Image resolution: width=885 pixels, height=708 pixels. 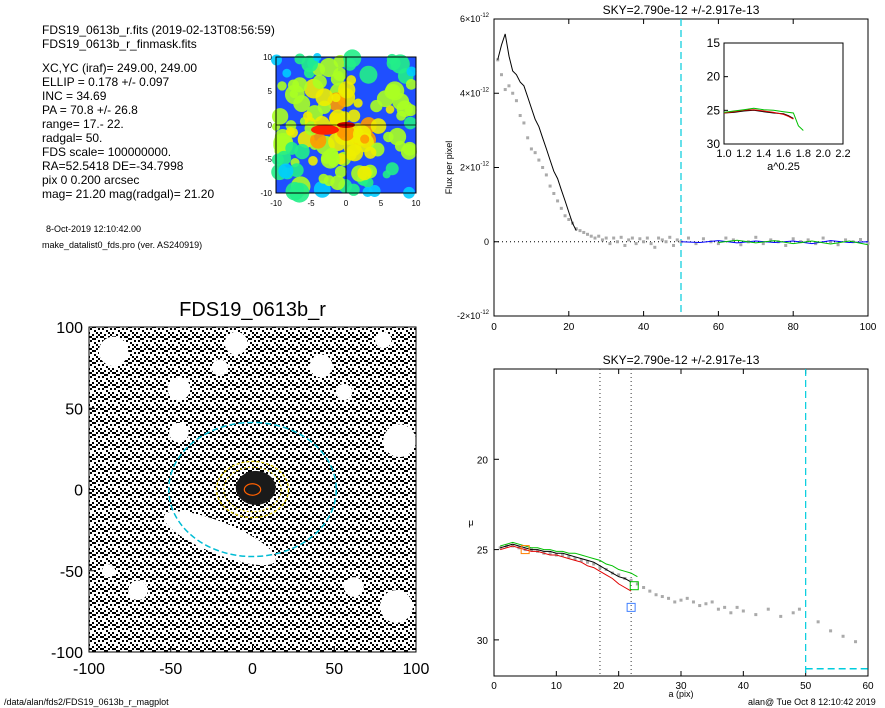 I want to click on contour-x-tick-label: -10, so click(x=276, y=203).